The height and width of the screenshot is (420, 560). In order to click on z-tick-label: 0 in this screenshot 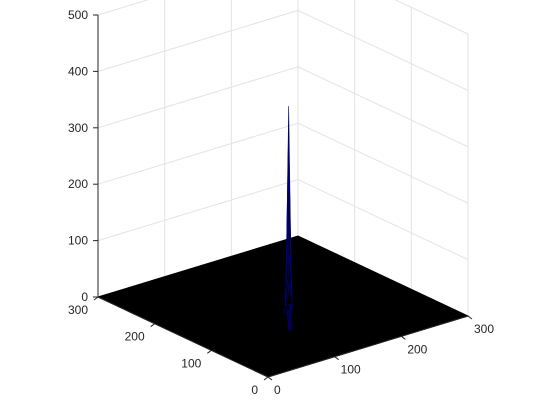, I will do `click(84, 297)`.